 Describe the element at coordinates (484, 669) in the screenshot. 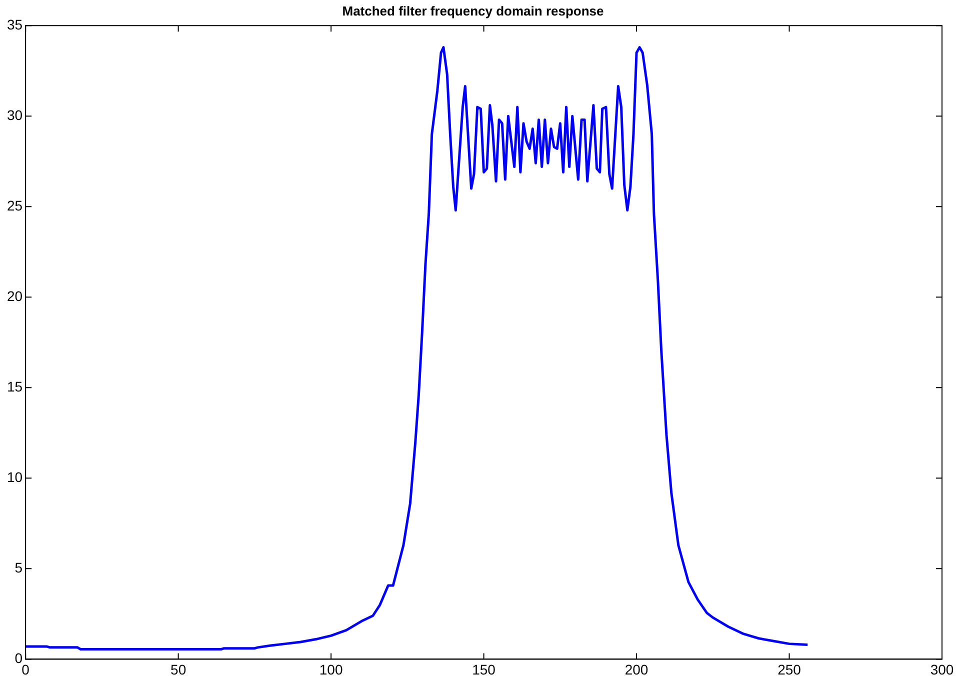

I see `x-tick-label: 150` at that location.